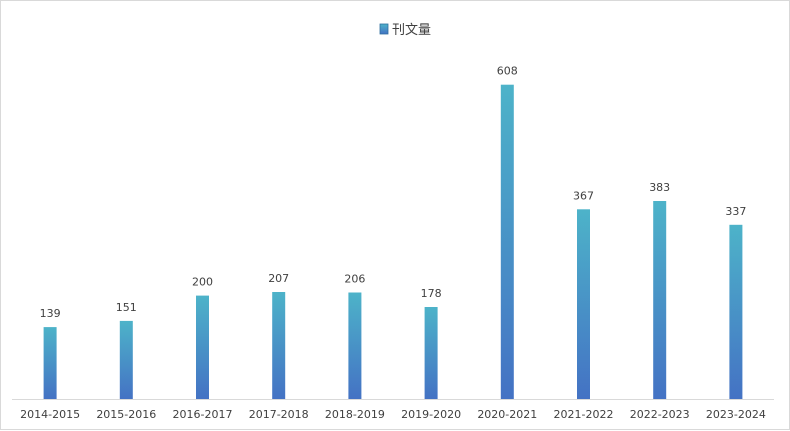 The width and height of the screenshot is (790, 431). Describe the element at coordinates (384, 29) in the screenshot. I see `legend-swatch` at that location.